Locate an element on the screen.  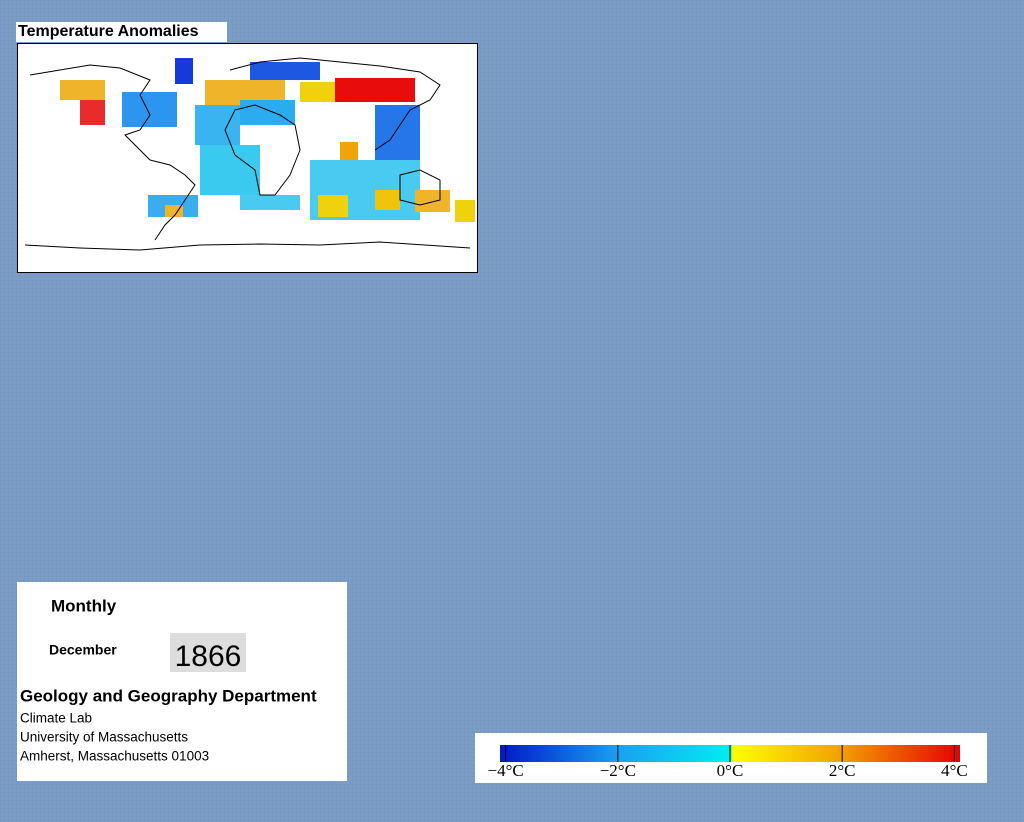
colorbar-label: −2°C is located at coordinates (618, 770).